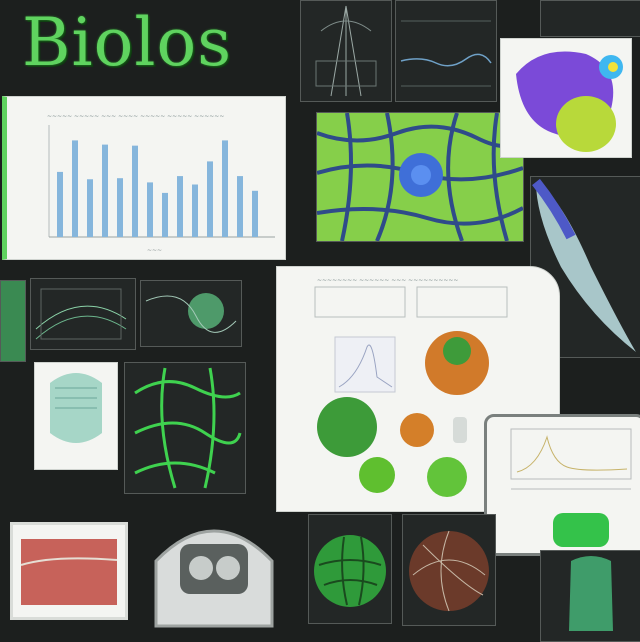 The width and height of the screenshot is (640, 642). I want to click on line-chart-panel, so click(562, 485).